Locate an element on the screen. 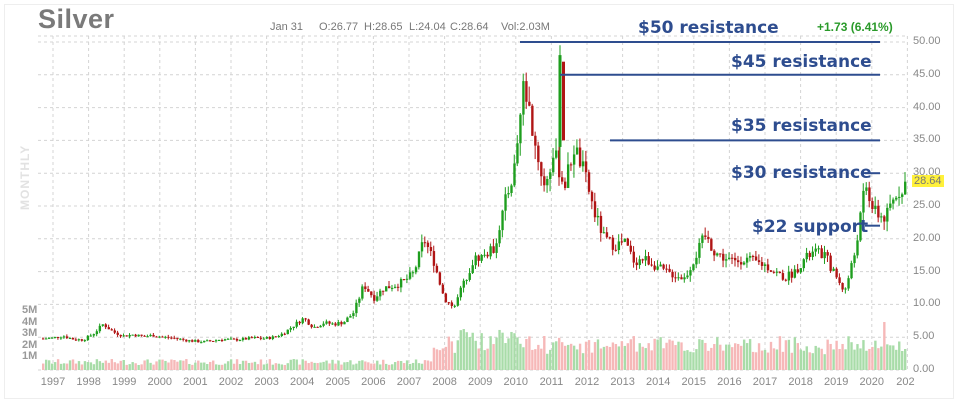 The height and width of the screenshot is (403, 959). open-value: O:26.77 is located at coordinates (339, 27).